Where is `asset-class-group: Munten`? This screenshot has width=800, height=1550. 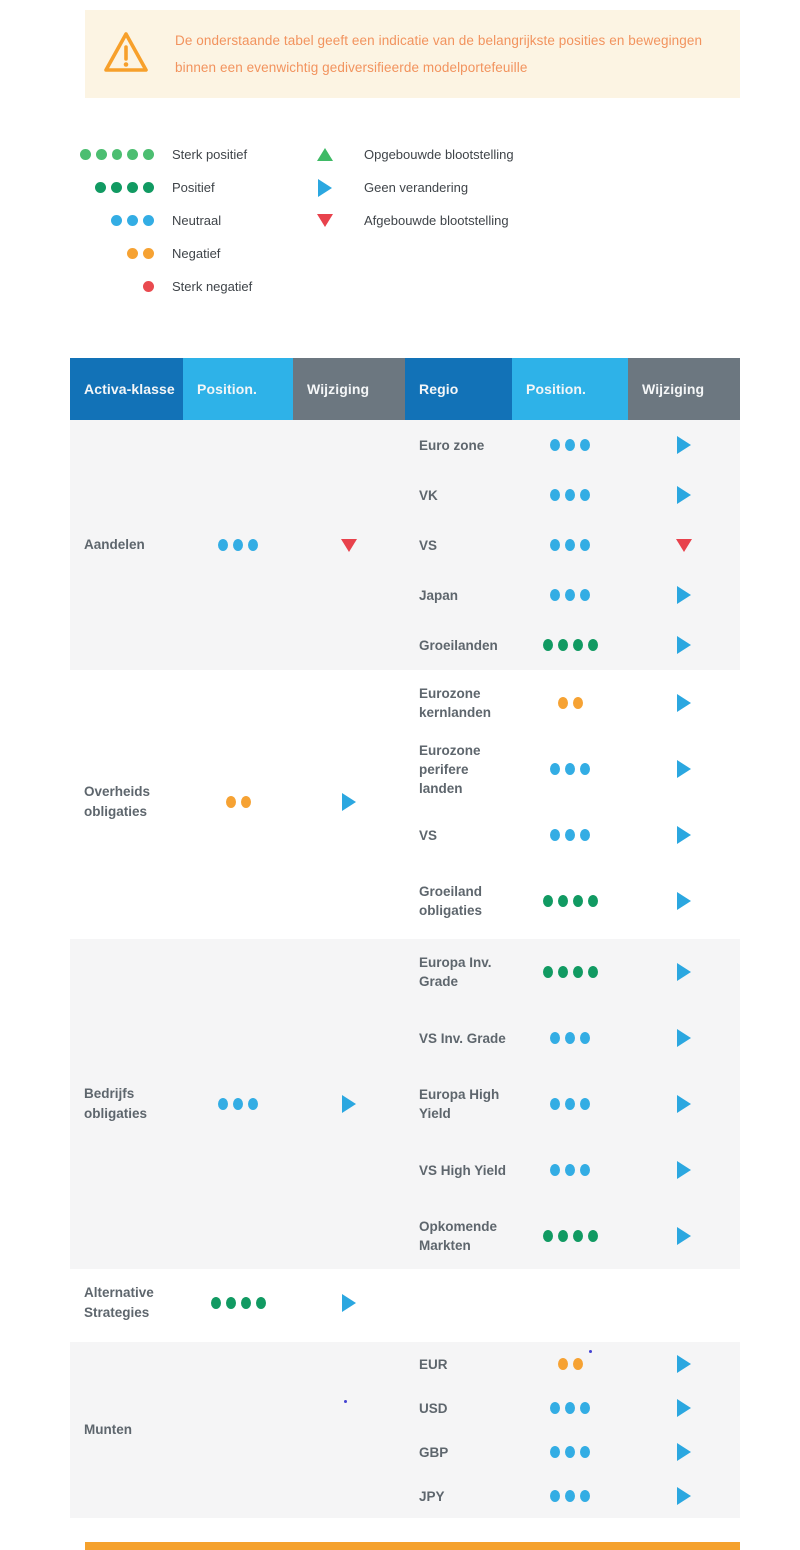 asset-class-group: Munten is located at coordinates (237, 1430).